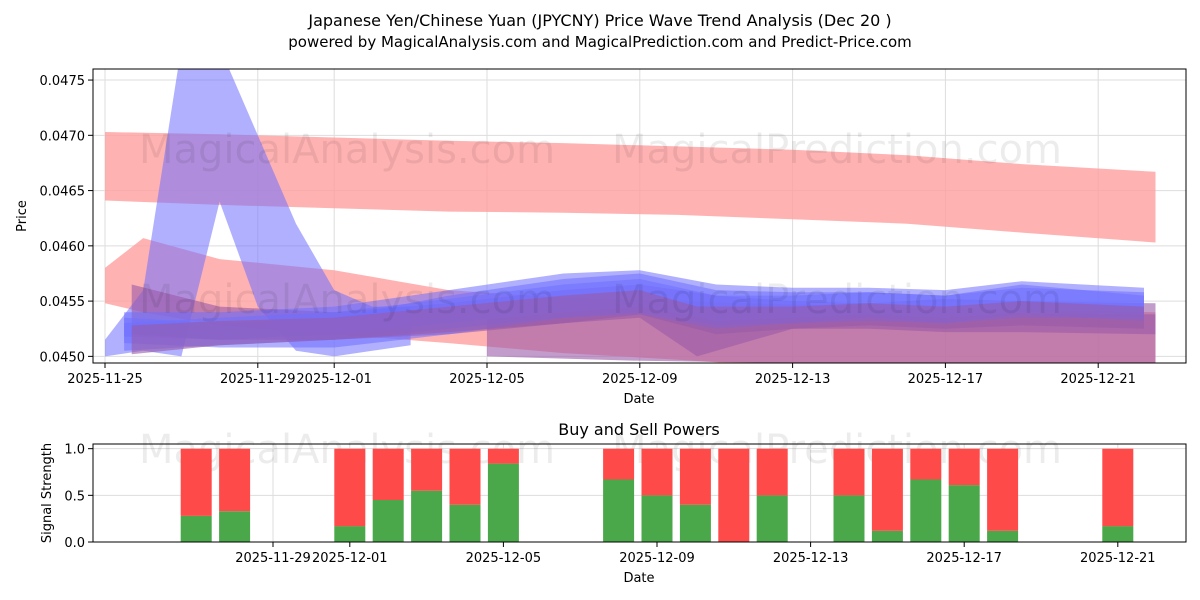 The width and height of the screenshot is (1200, 600). Describe the element at coordinates (964, 558) in the screenshot. I see `signal-x-tick-label: 2025-12-17` at that location.